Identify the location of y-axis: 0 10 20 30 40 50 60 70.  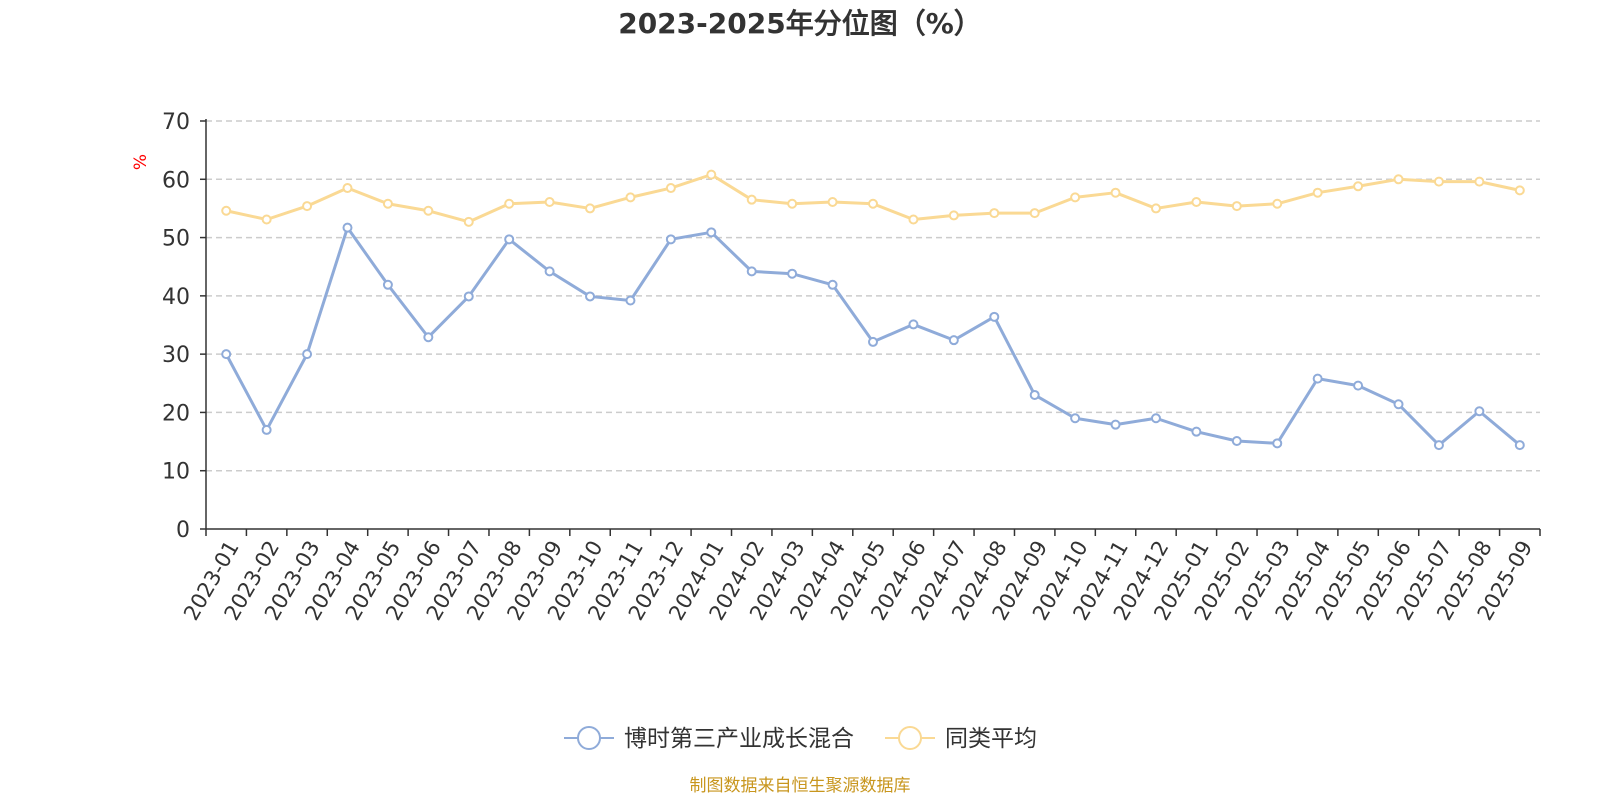
(184, 326).